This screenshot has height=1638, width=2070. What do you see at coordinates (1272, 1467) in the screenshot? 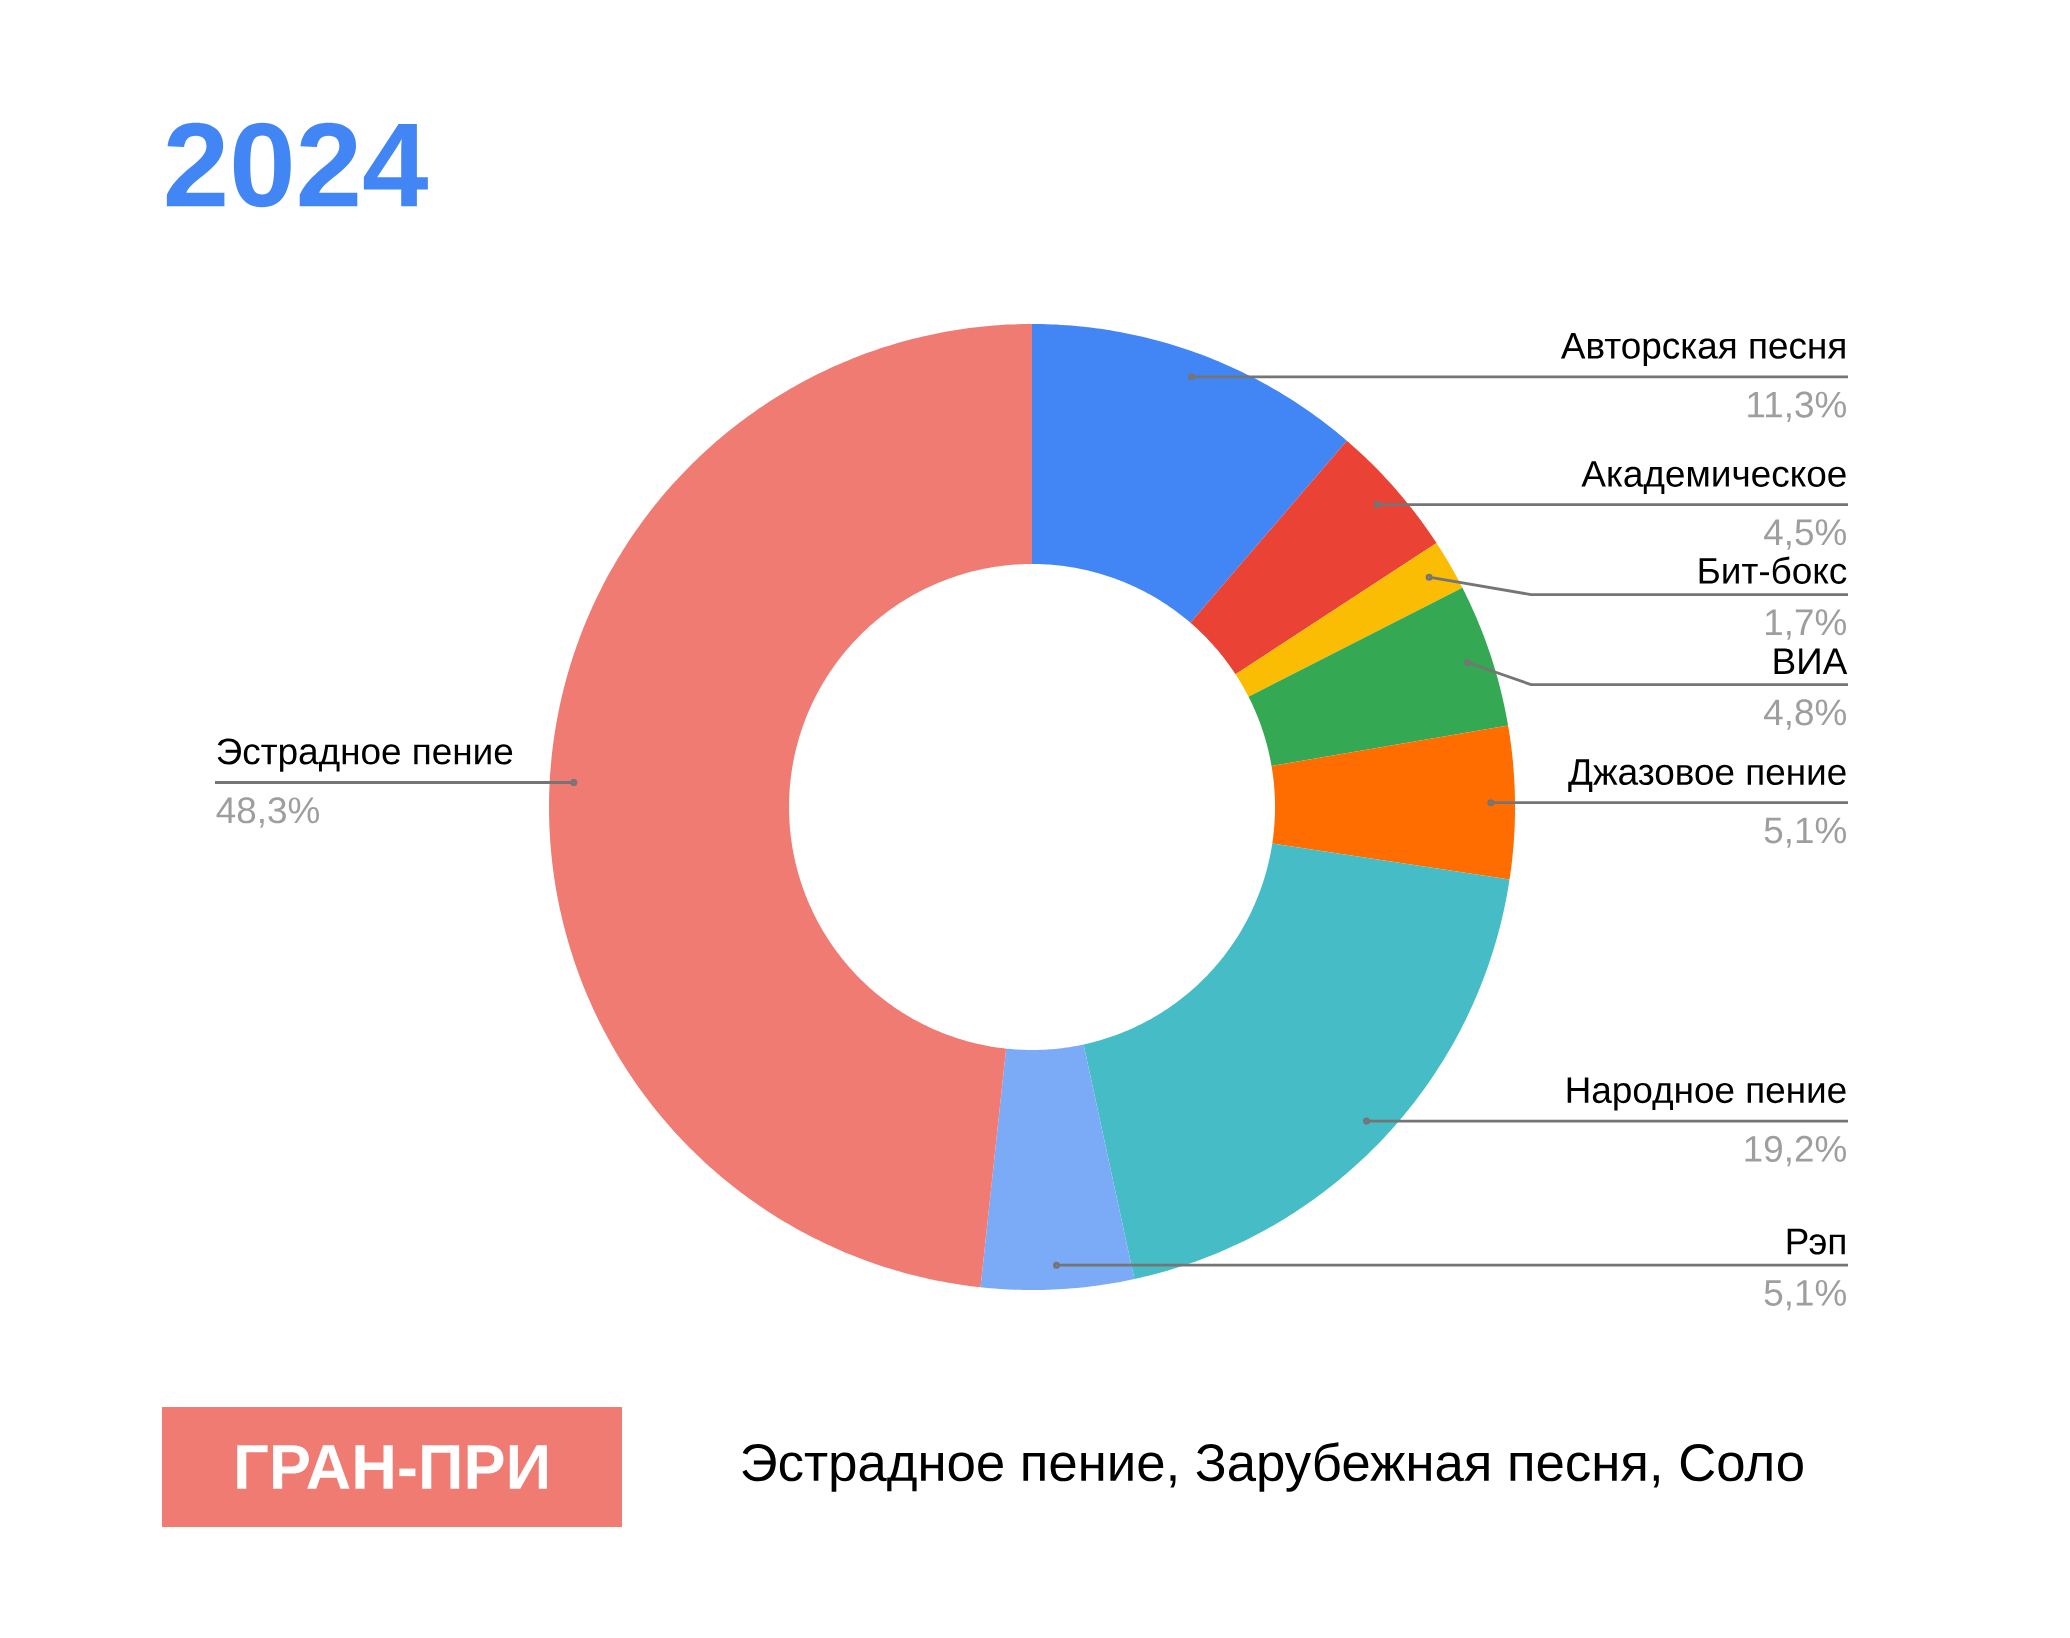
I see `text: Эстрадное пение, Зарубежная песня, Соло` at bounding box center [1272, 1467].